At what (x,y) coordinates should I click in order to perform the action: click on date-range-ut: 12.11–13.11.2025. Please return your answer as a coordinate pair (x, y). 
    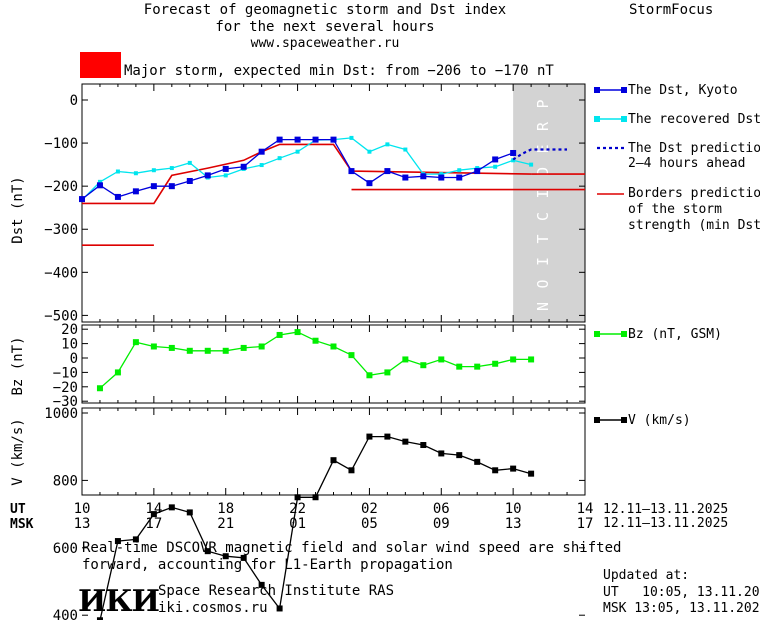
    Looking at the image, I should click on (666, 509).